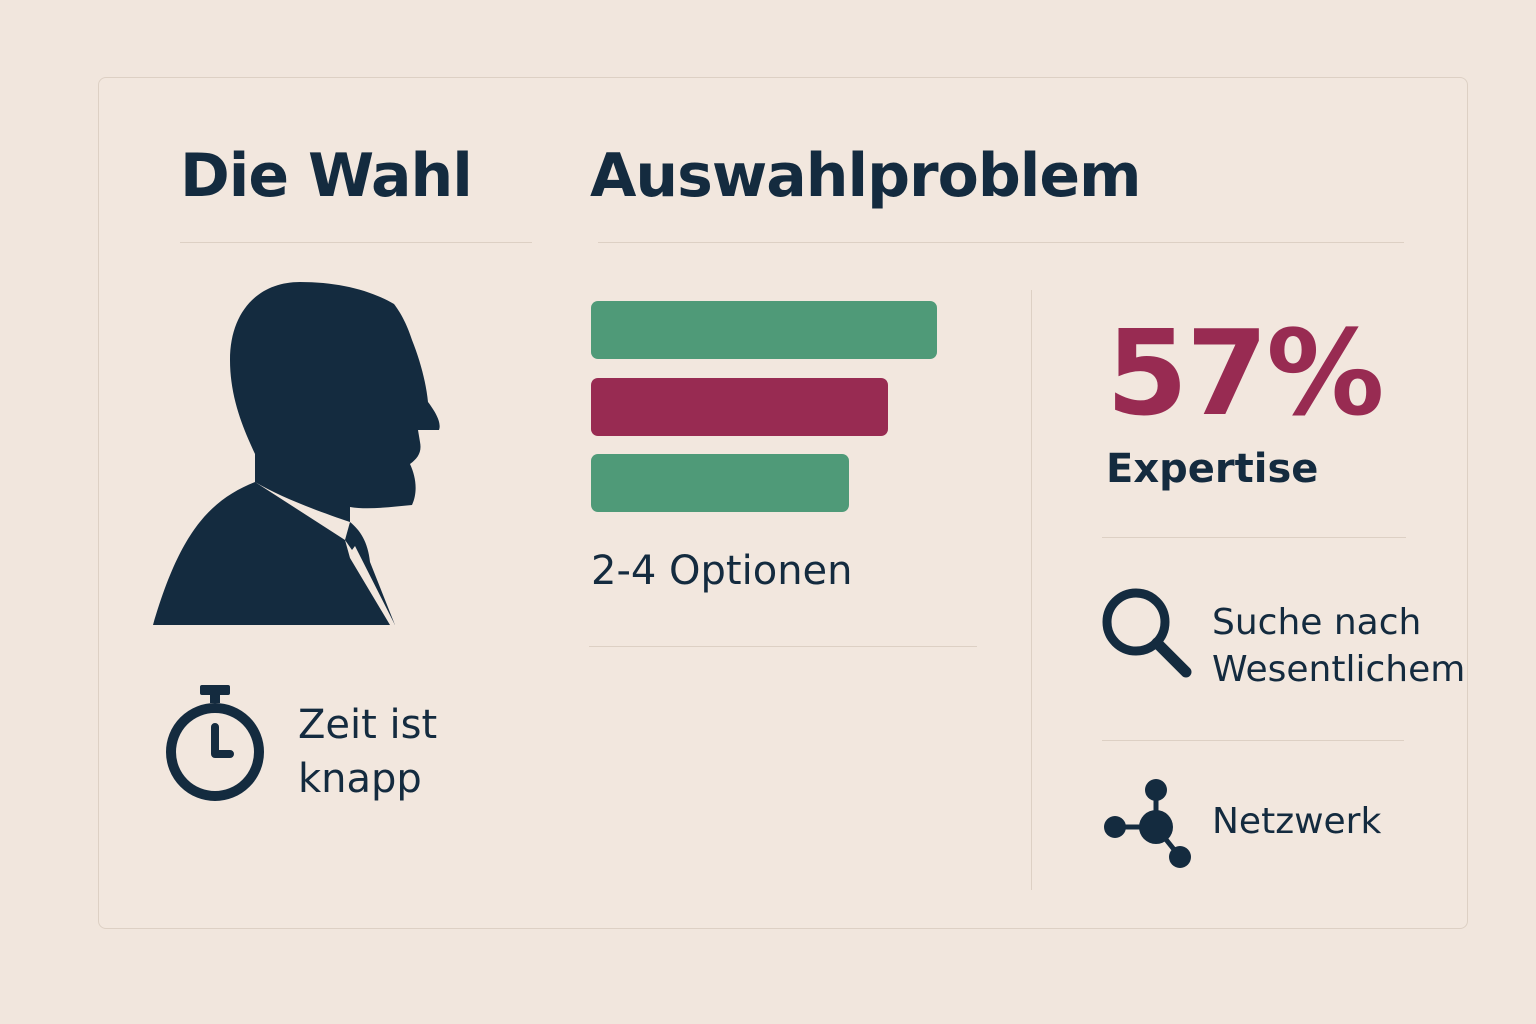  Describe the element at coordinates (722, 571) in the screenshot. I see `options-label: 2-4 Optionen` at that location.